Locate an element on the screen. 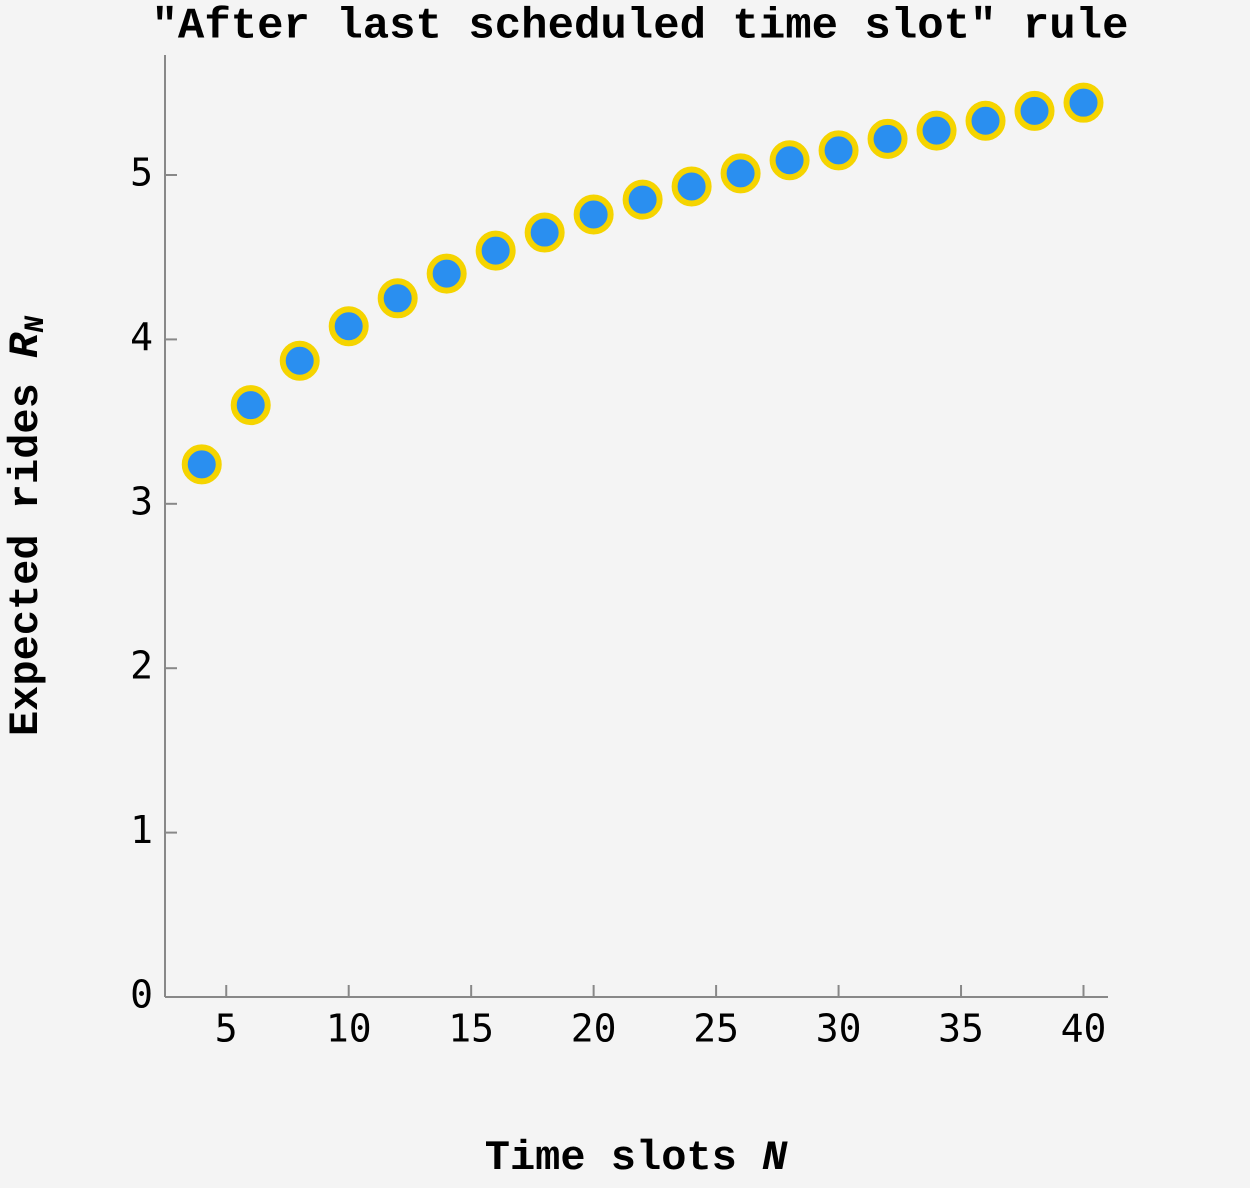 This screenshot has height=1188, width=1250. y-tick-label: 2 is located at coordinates (141, 666).